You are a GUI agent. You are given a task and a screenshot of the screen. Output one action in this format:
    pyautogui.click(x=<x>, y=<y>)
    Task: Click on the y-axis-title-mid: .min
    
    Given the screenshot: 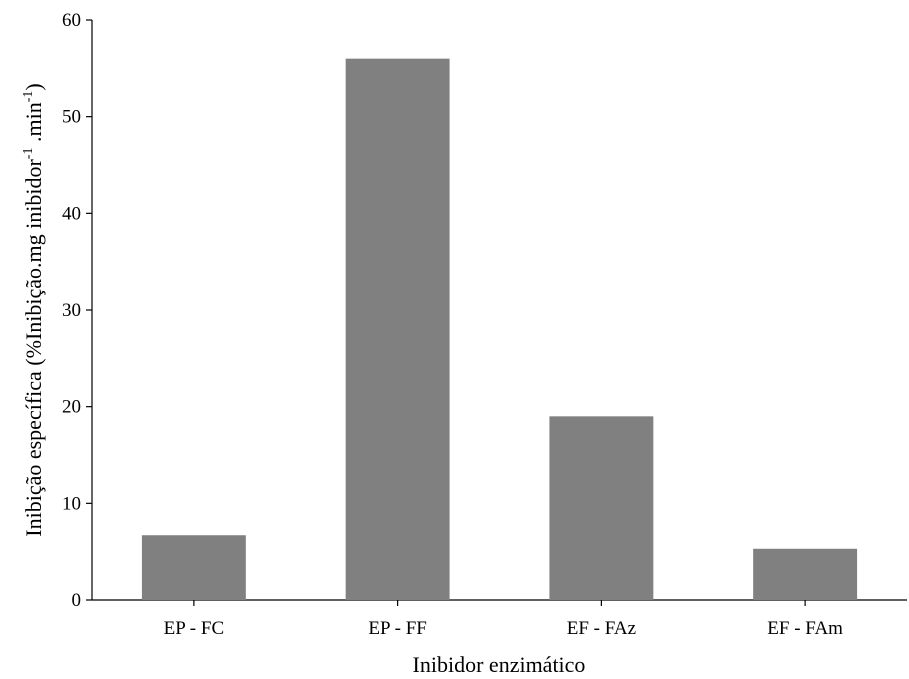 What is the action you would take?
    pyautogui.click(x=33, y=124)
    